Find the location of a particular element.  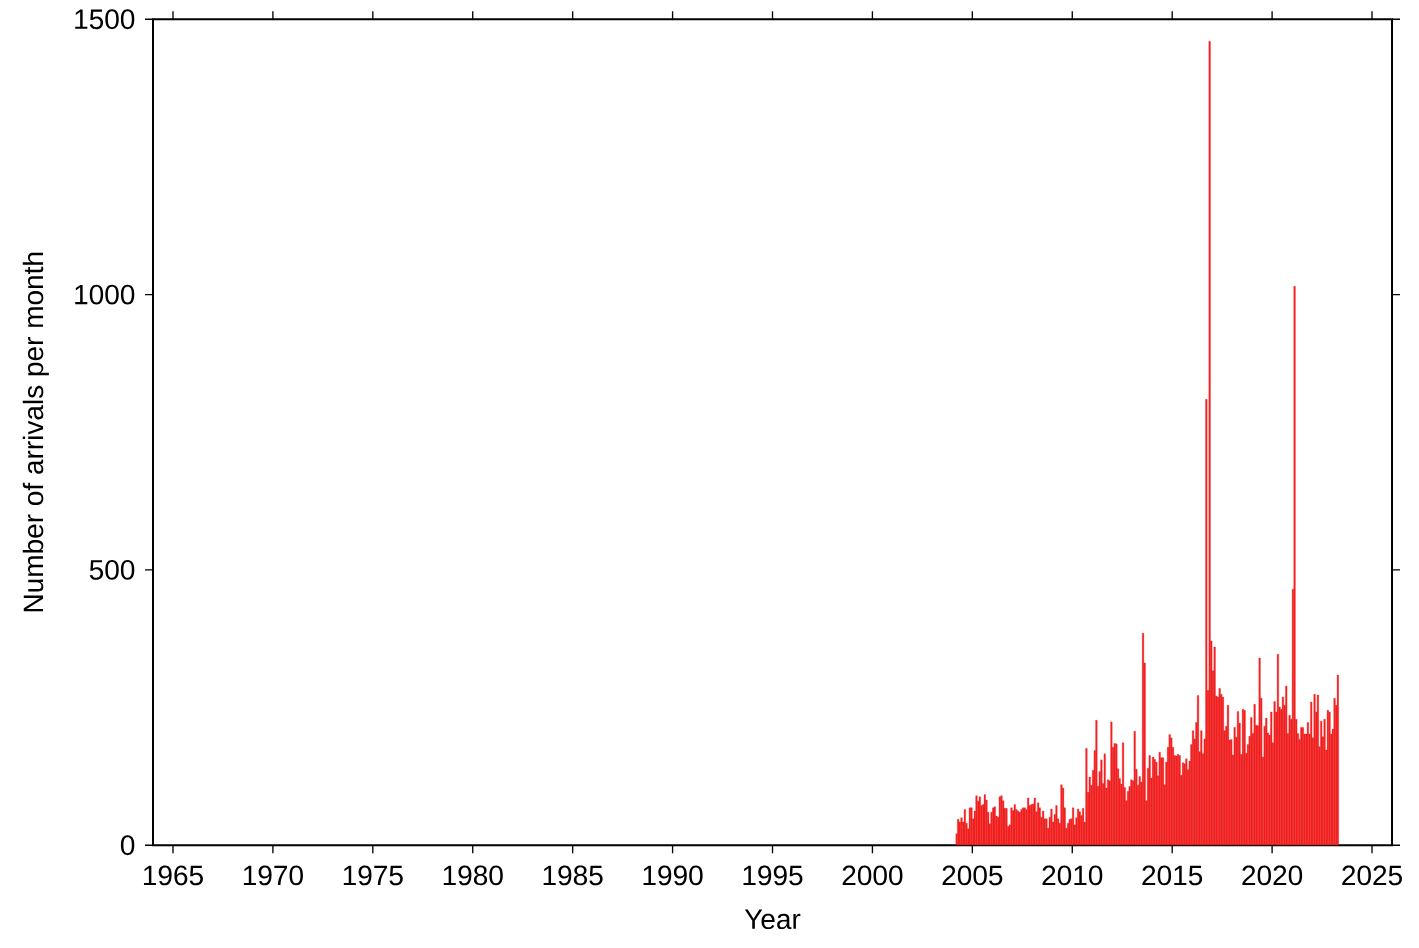

y-tick-label: 1500 is located at coordinates (105, 19).